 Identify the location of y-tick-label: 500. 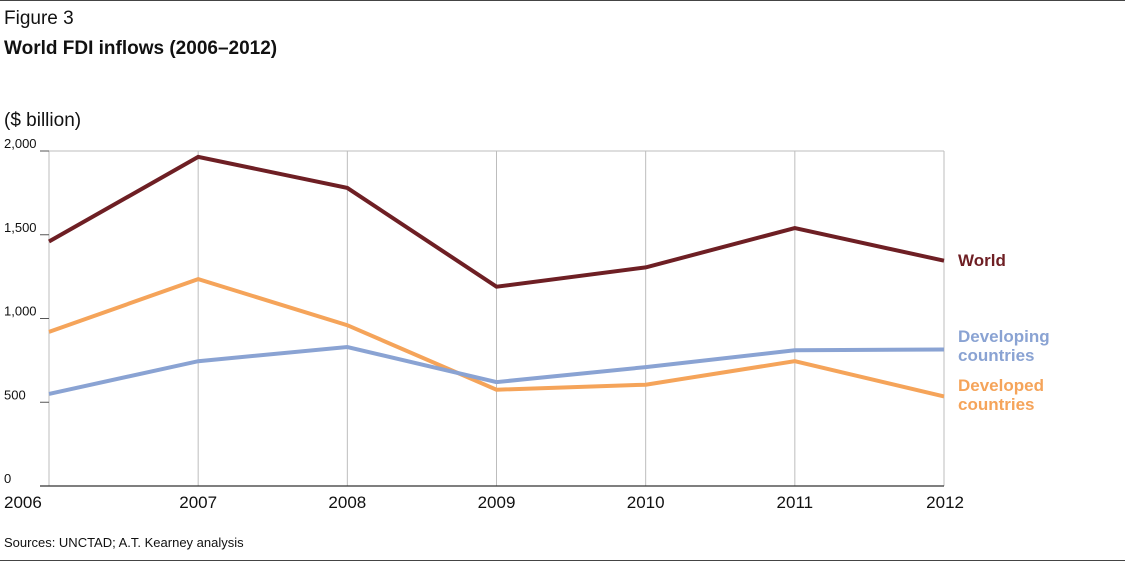
(15, 394).